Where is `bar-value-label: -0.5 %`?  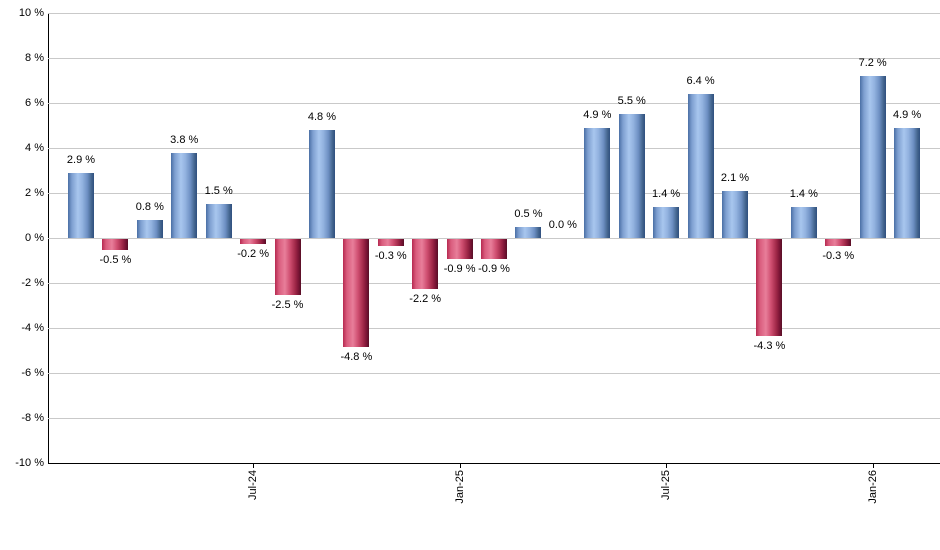
bar-value-label: -0.5 % is located at coordinates (115, 260).